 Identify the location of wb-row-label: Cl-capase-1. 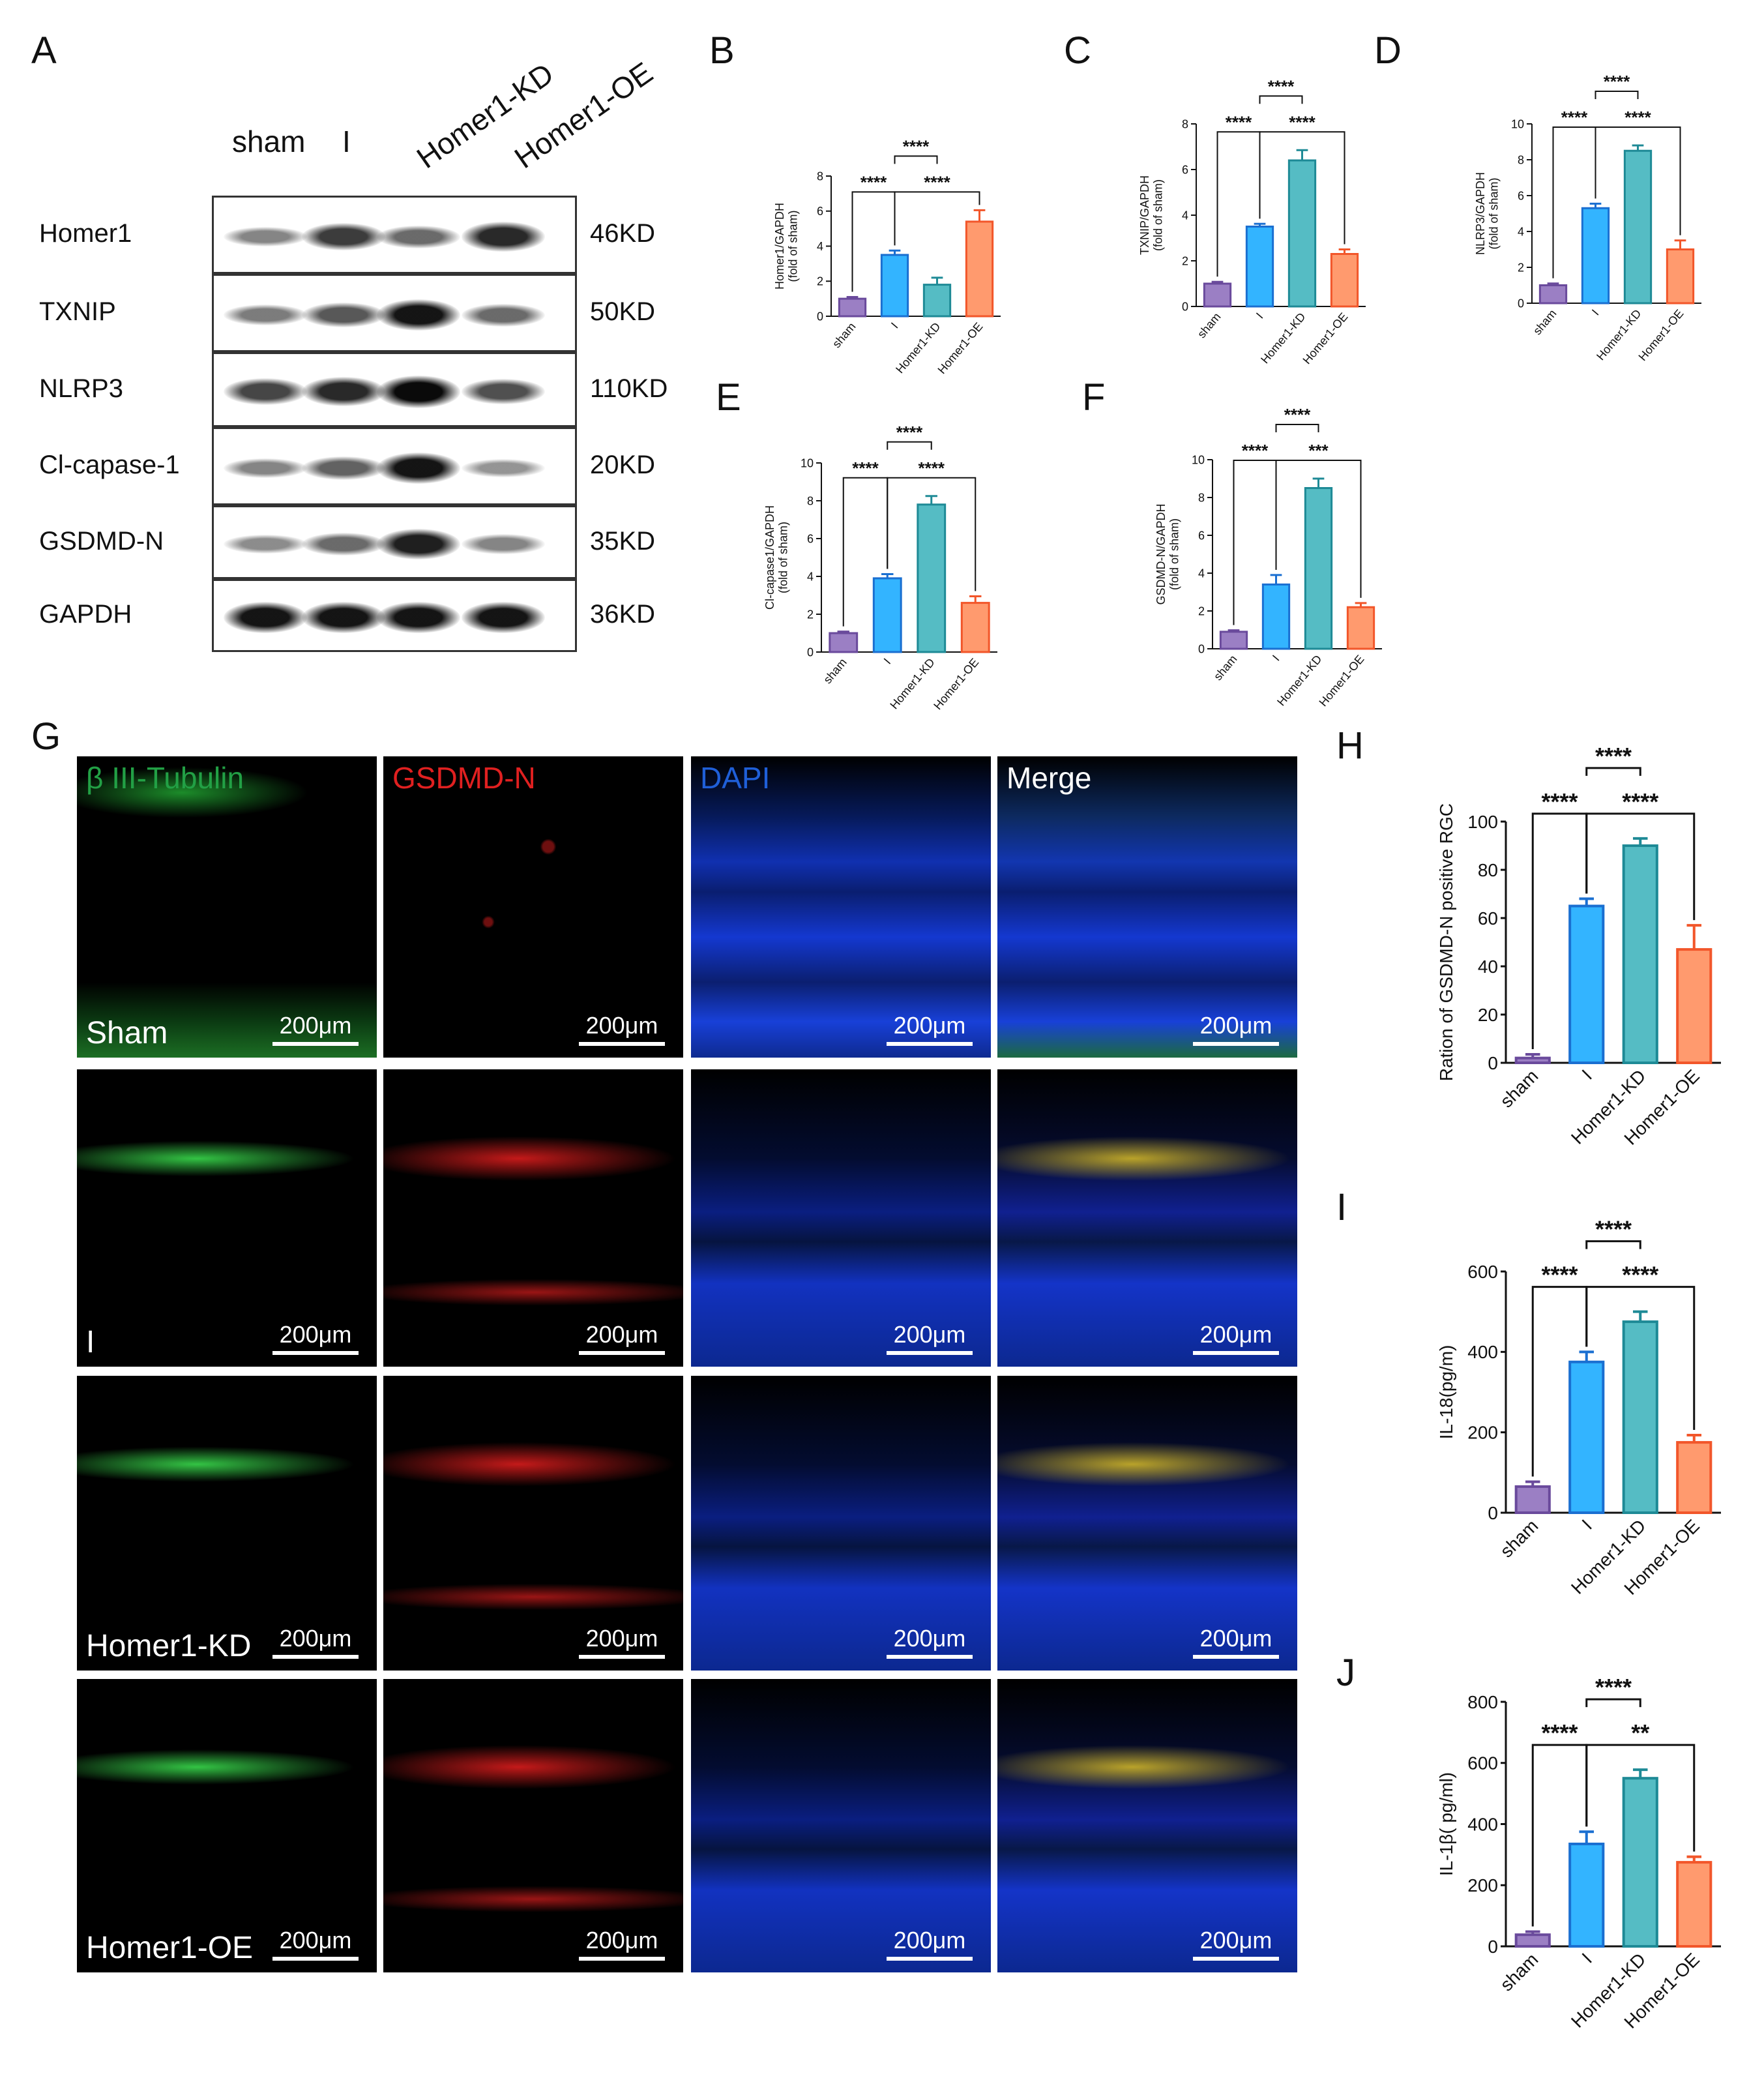
(109, 465).